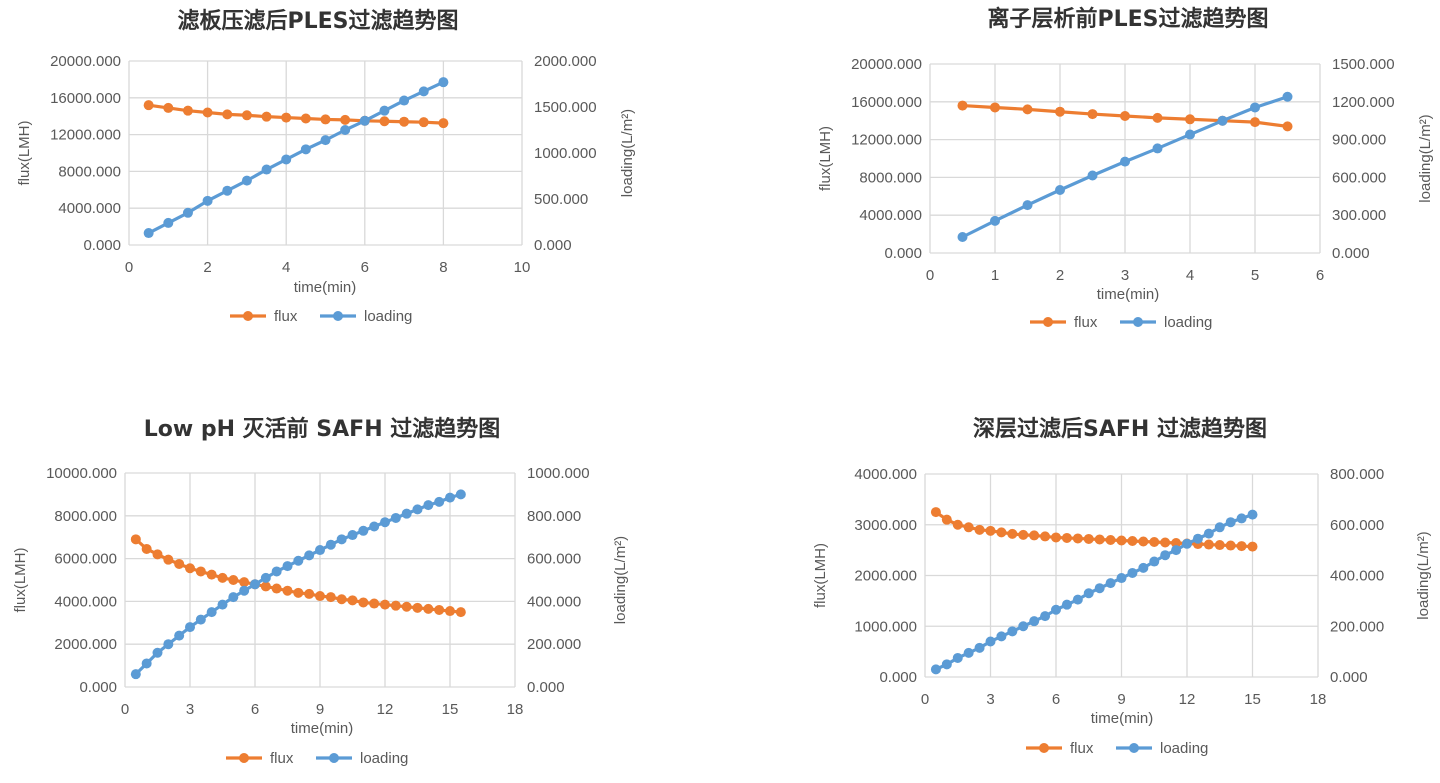 This screenshot has width=1440, height=783. Describe the element at coordinates (296, 114) in the screenshot. I see `series-line-flux` at that location.